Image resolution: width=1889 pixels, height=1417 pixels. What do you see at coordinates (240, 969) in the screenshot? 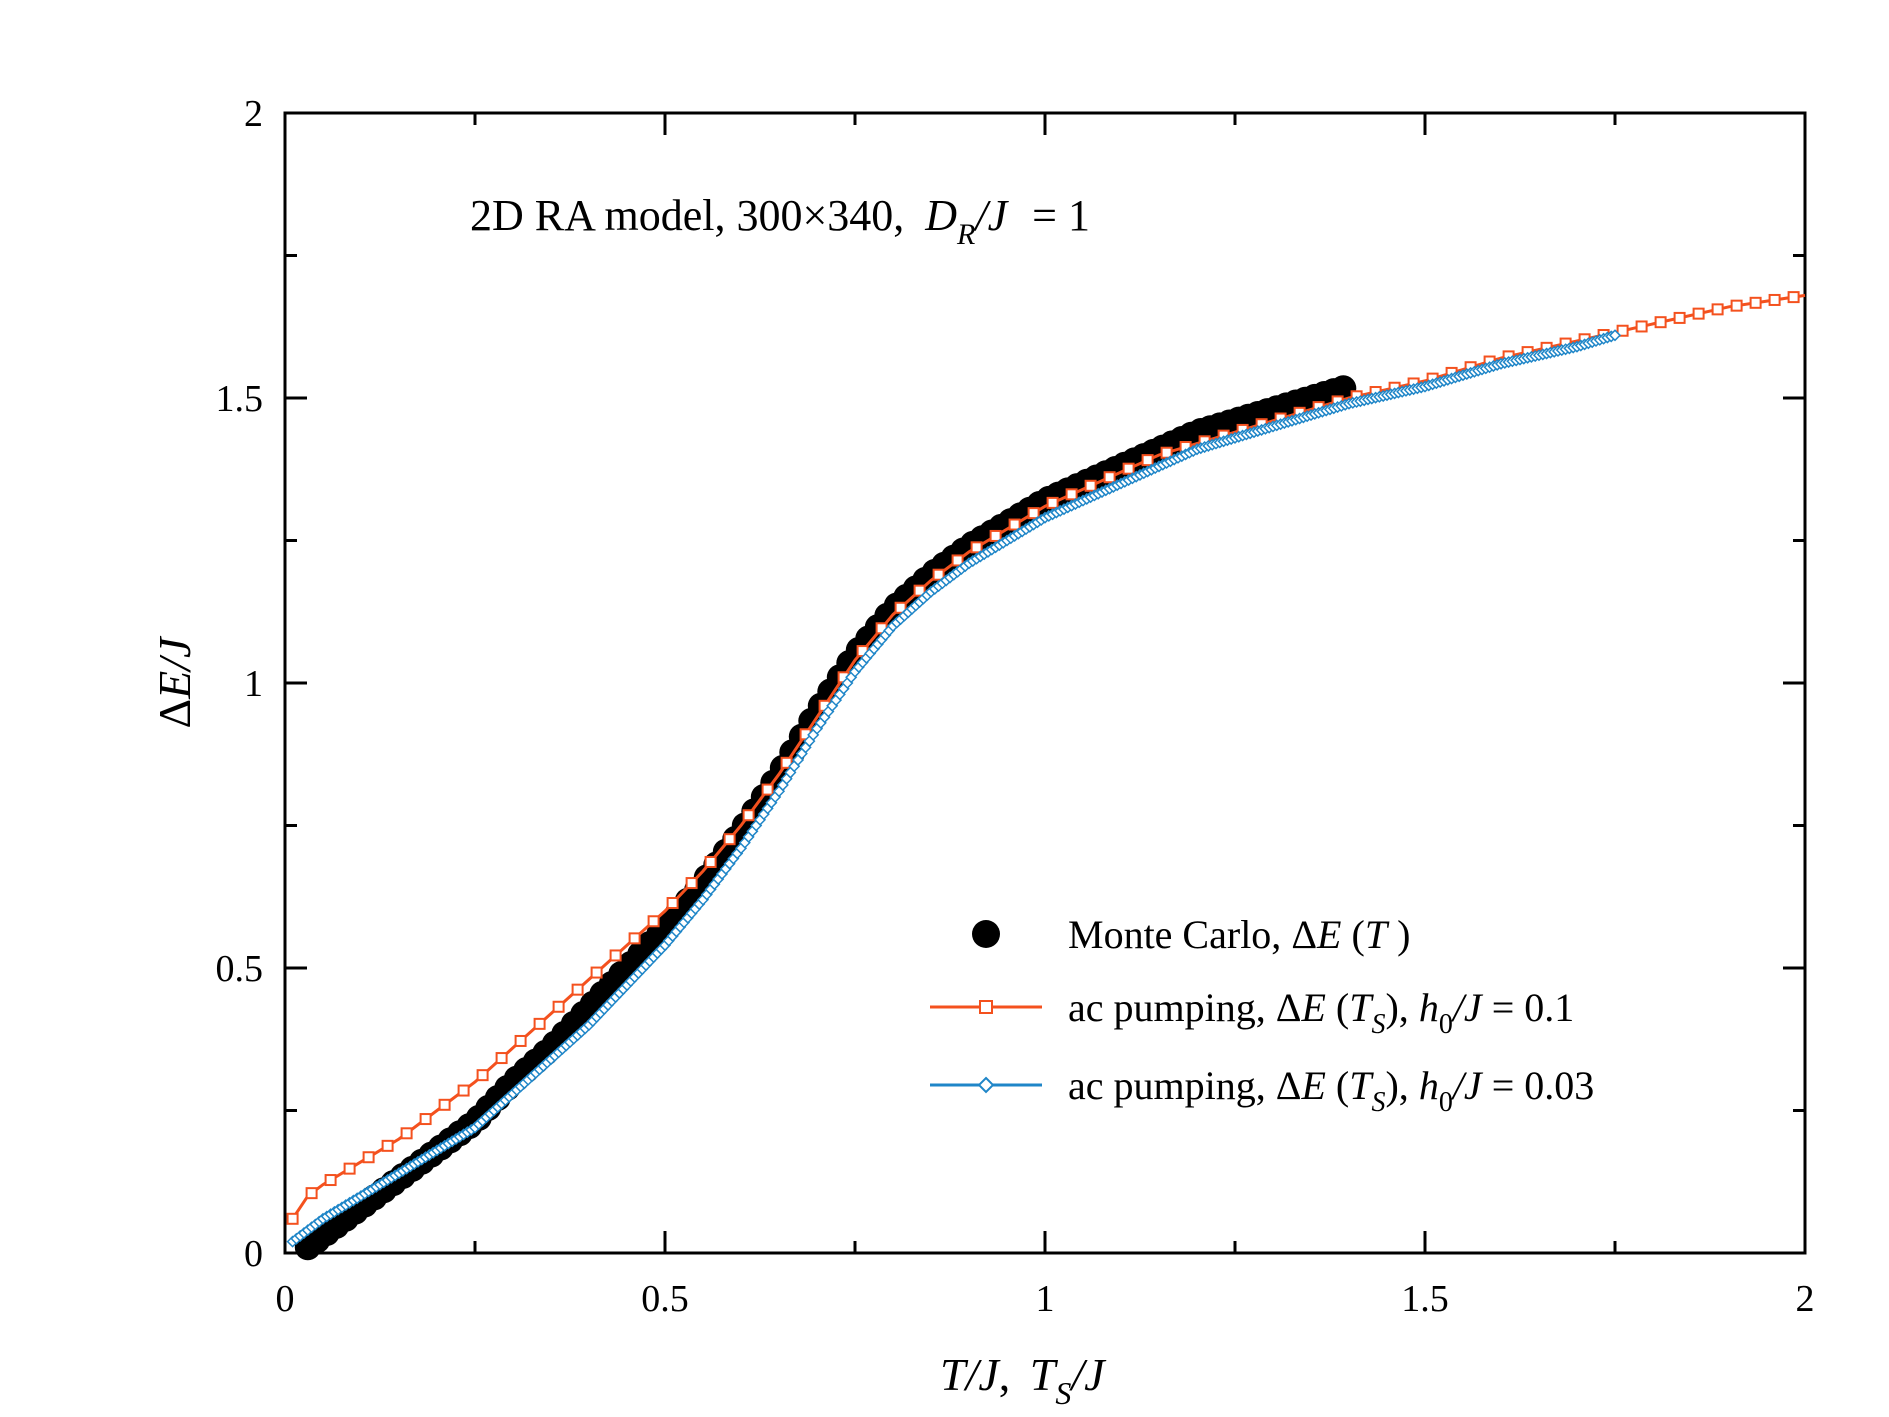
I see `y-tick-label: 0.5` at bounding box center [240, 969].